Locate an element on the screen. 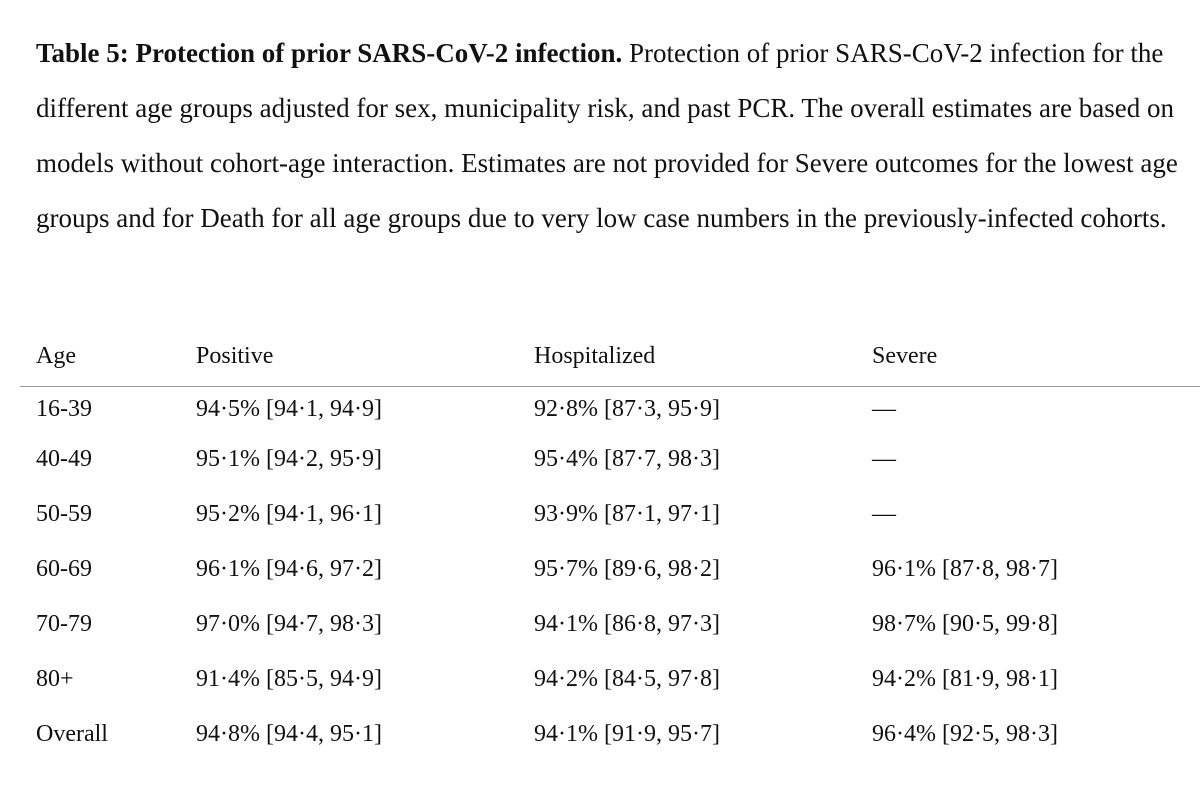 This screenshot has height=785, width=1200. cell-age: 50-59 is located at coordinates (64, 514).